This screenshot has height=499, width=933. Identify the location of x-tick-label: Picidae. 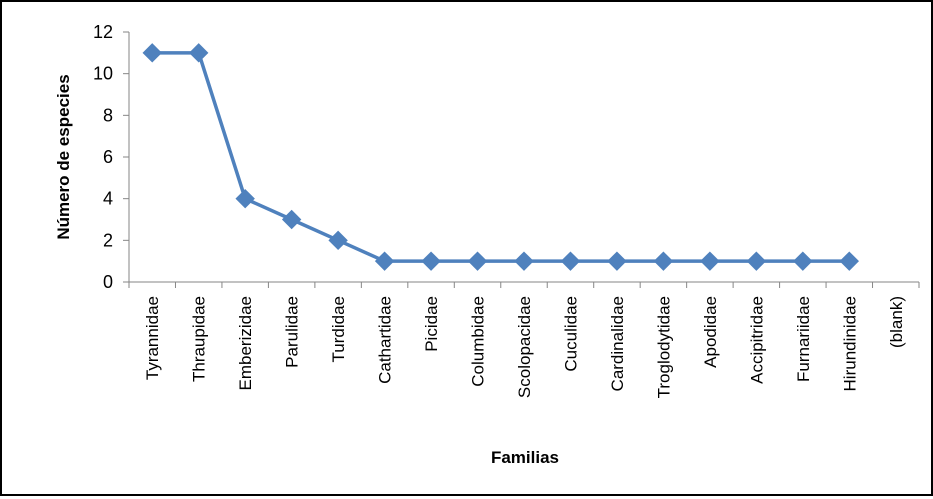
(431, 324).